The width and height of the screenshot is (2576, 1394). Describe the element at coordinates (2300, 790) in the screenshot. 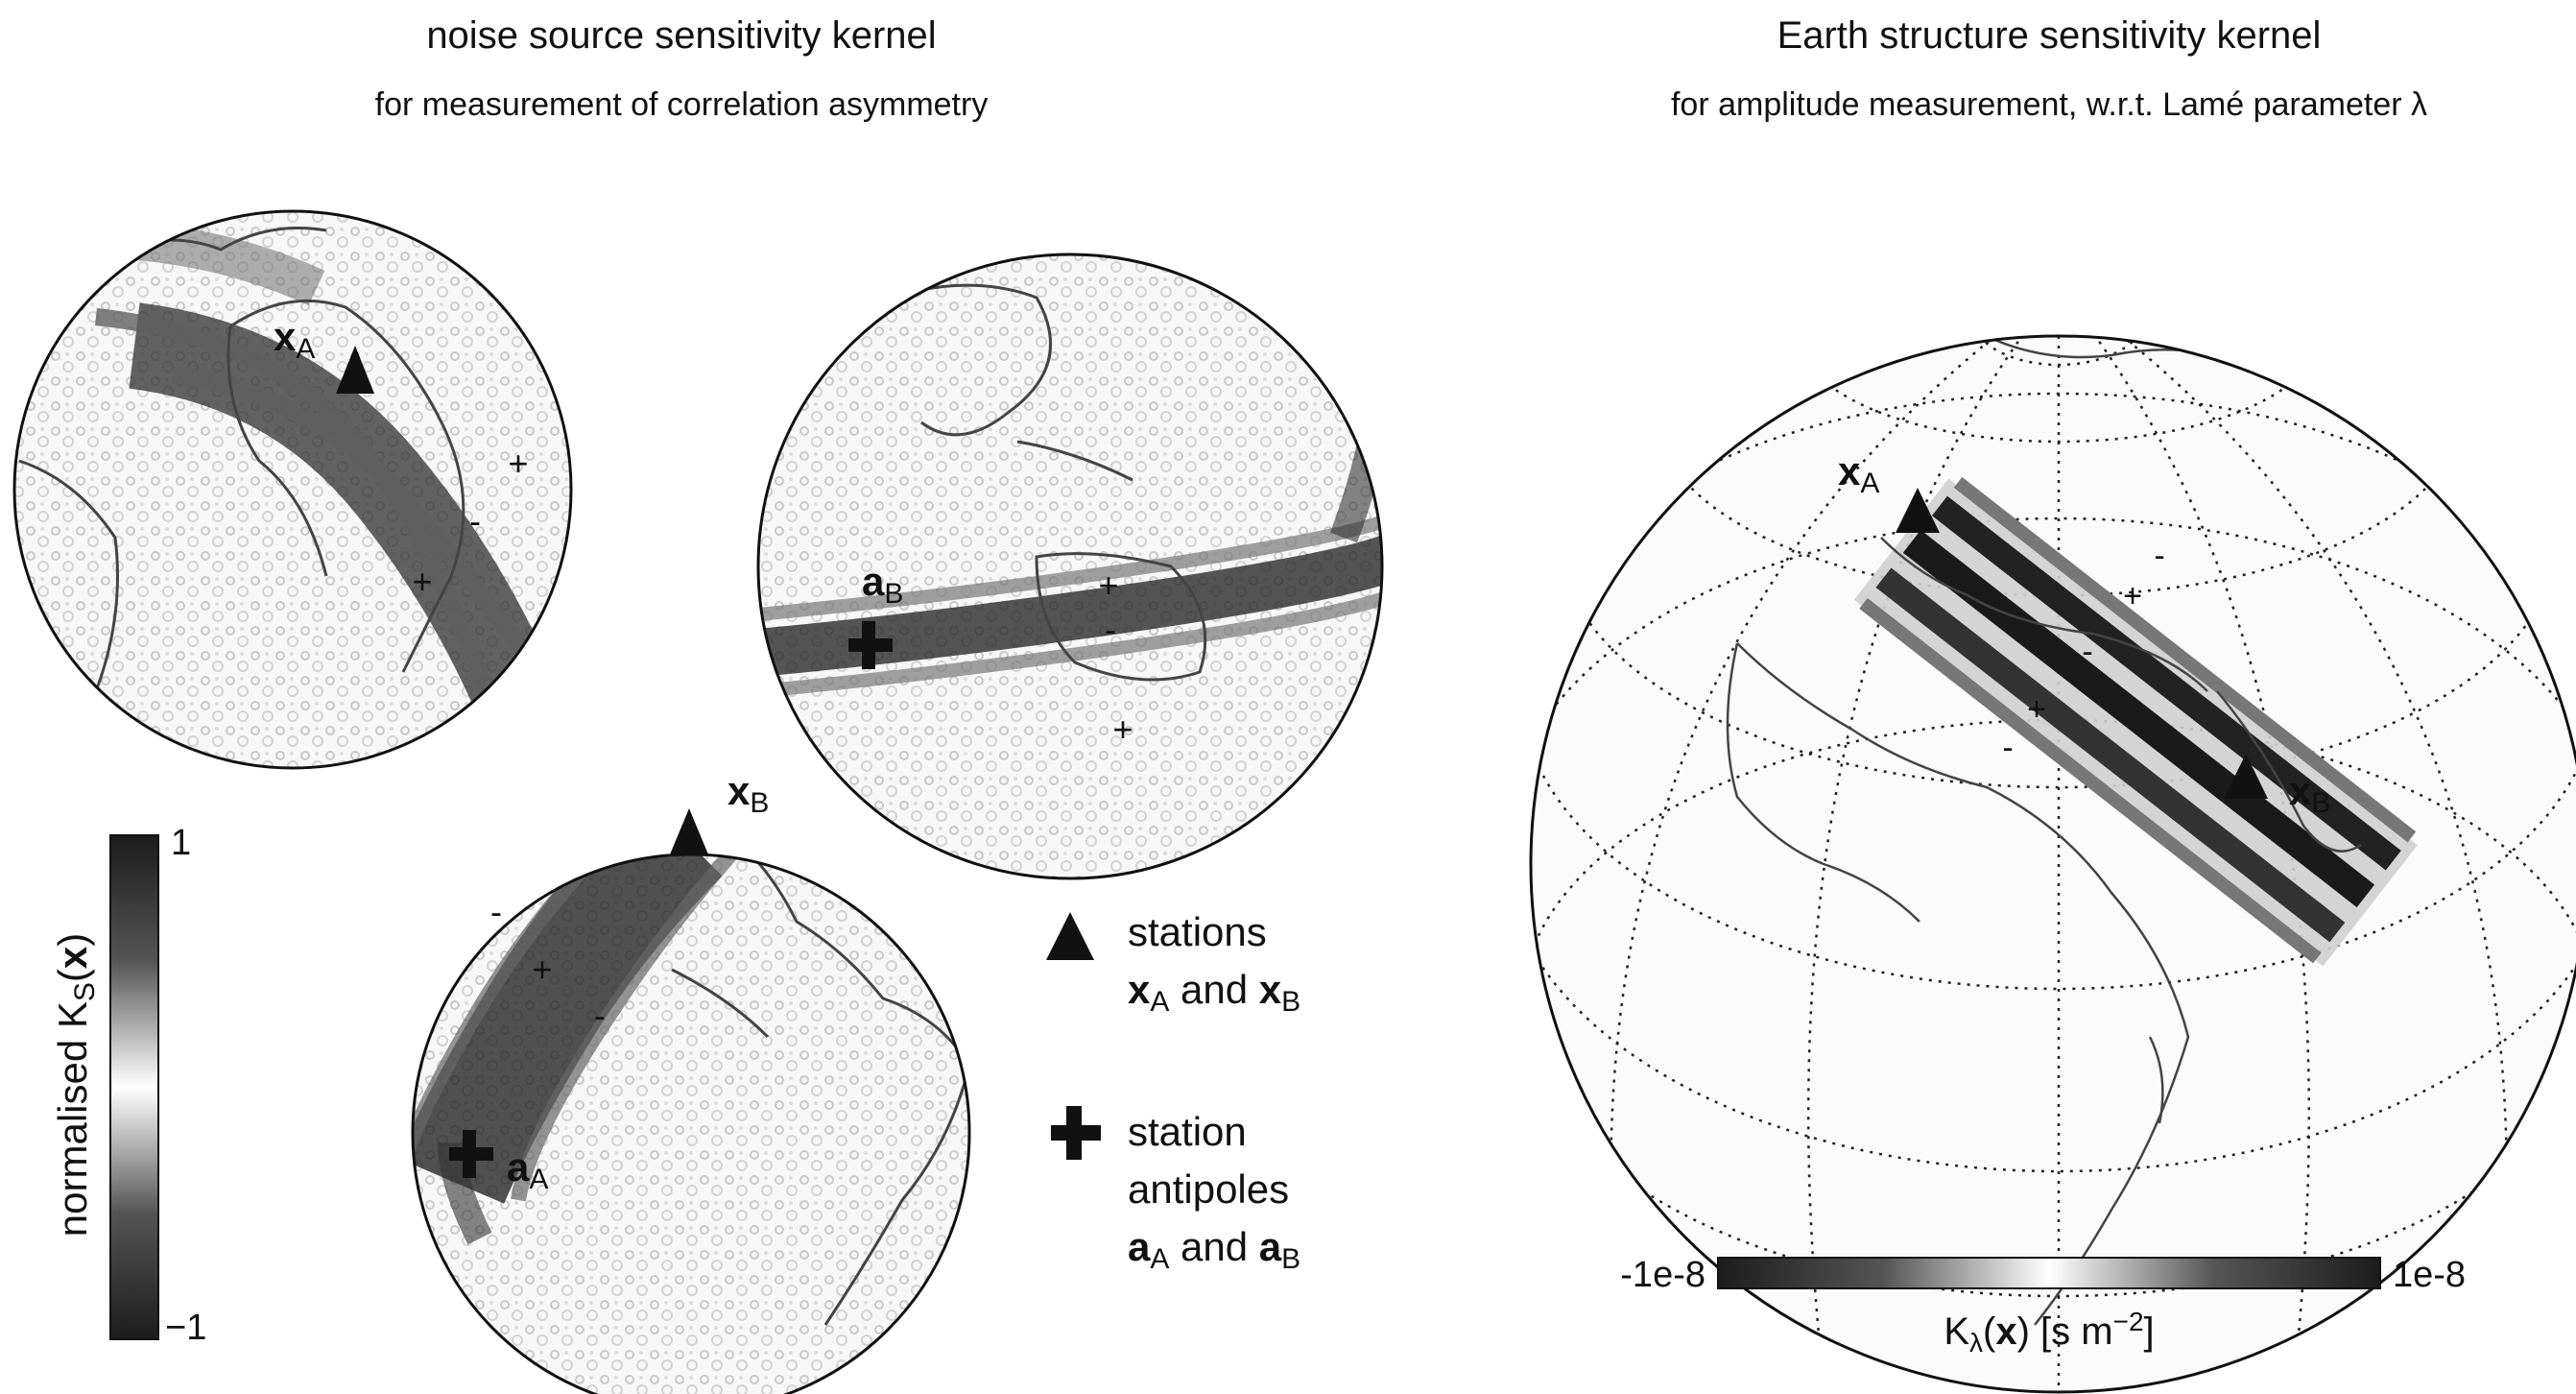

I see `structure-label-xb-main: x` at that location.